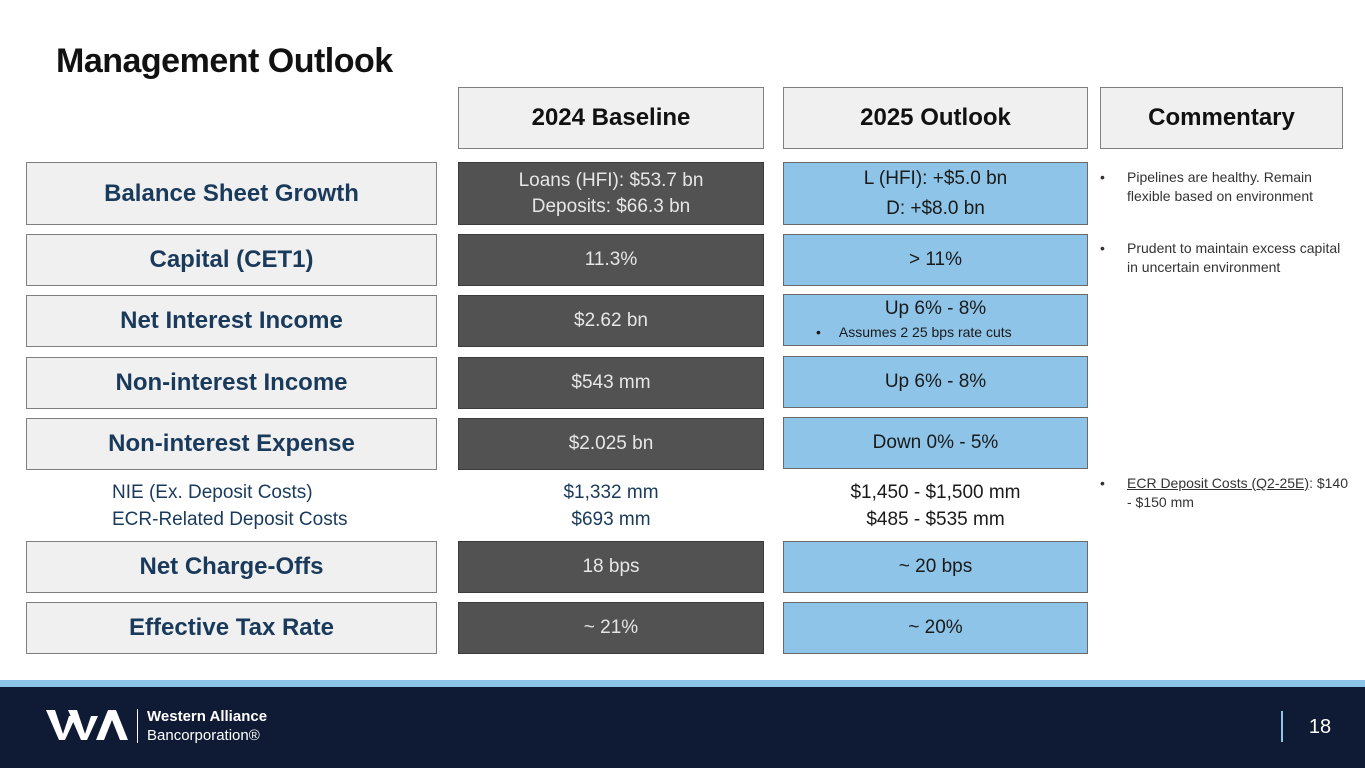 The image size is (1365, 768). Describe the element at coordinates (935, 567) in the screenshot. I see `outlook-net-charge-offs: ~ 20 bps` at that location.